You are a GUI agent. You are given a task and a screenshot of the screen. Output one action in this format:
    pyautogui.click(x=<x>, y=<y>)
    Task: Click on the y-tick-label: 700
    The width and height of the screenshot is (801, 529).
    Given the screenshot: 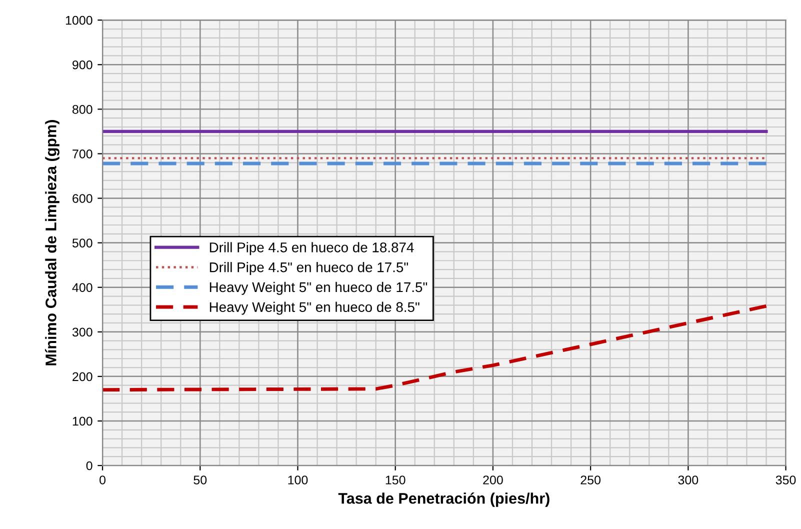 What is the action you would take?
    pyautogui.click(x=82, y=154)
    